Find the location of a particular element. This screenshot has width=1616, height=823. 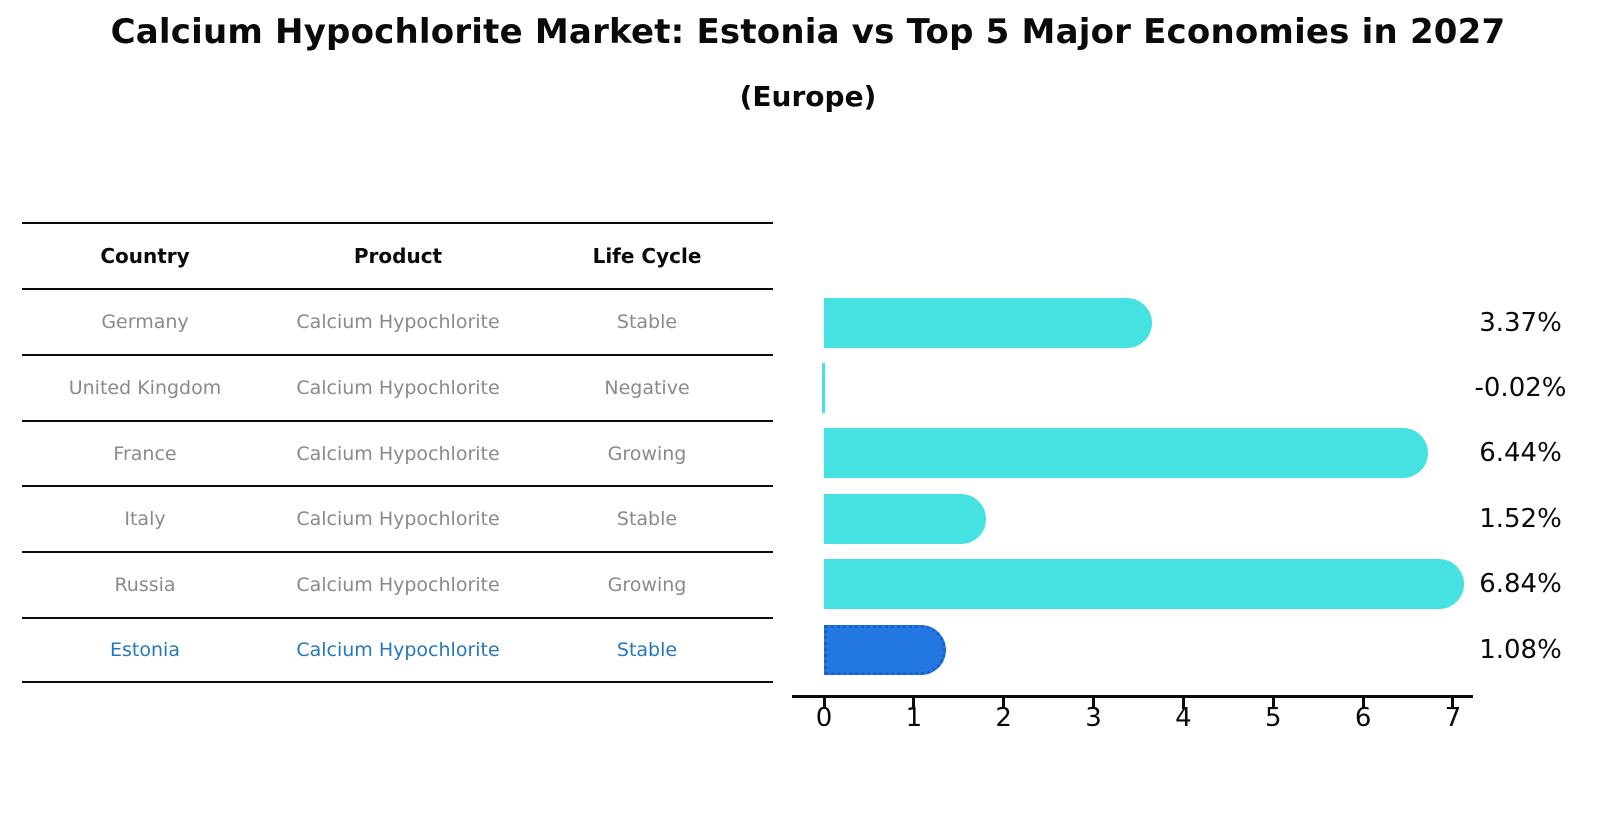

table-cell-country: Estonia is located at coordinates (145, 650).